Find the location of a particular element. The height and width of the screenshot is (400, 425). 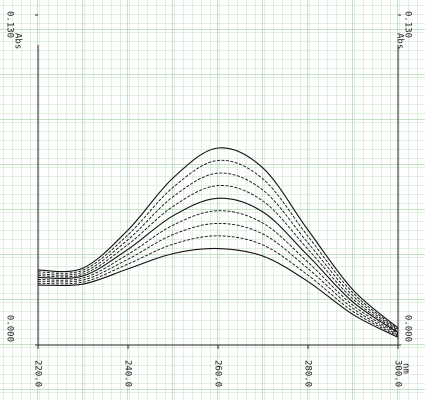

x-axis-label: nm is located at coordinates (406, 368).